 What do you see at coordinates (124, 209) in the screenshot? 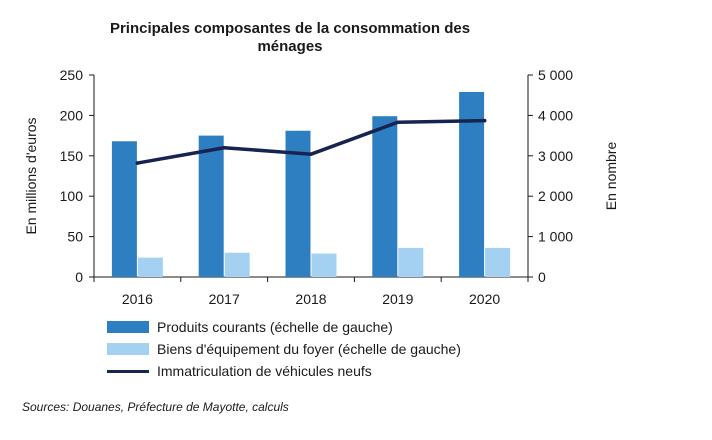
I see `bar-produits-courants-2016` at bounding box center [124, 209].